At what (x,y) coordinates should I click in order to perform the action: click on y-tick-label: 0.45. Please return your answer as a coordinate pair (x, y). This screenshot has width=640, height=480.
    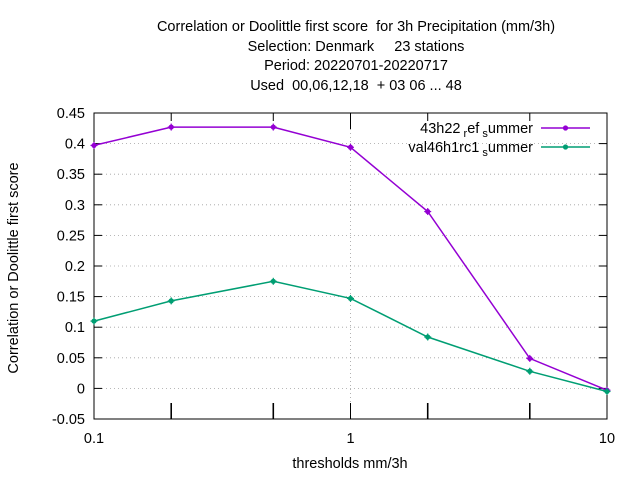
    Looking at the image, I should click on (71, 114).